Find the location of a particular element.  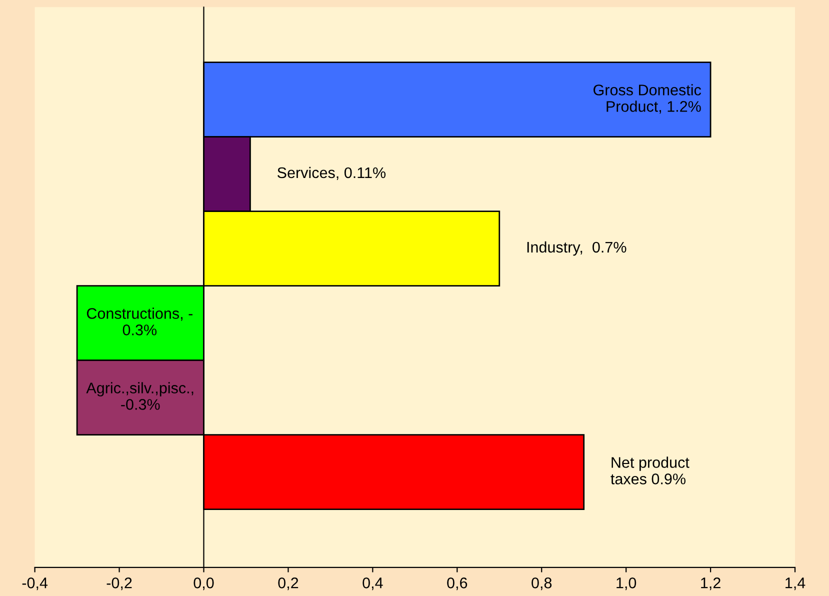

x-tick-label: -0,4 is located at coordinates (35, 584).